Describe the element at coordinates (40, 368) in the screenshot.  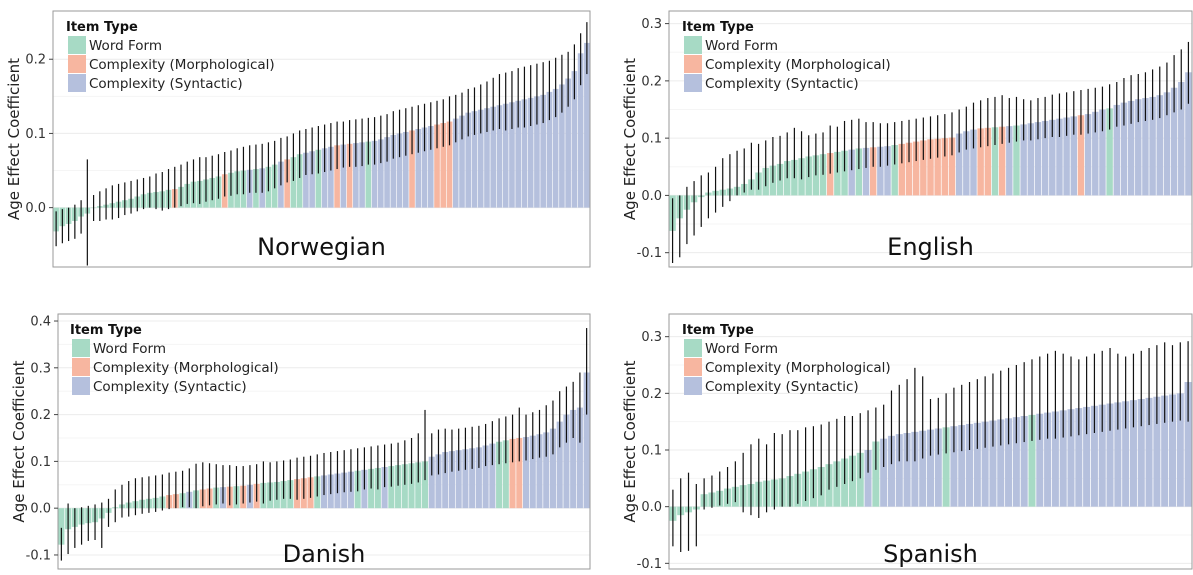
I see `y-tick-label: 0.3` at that location.